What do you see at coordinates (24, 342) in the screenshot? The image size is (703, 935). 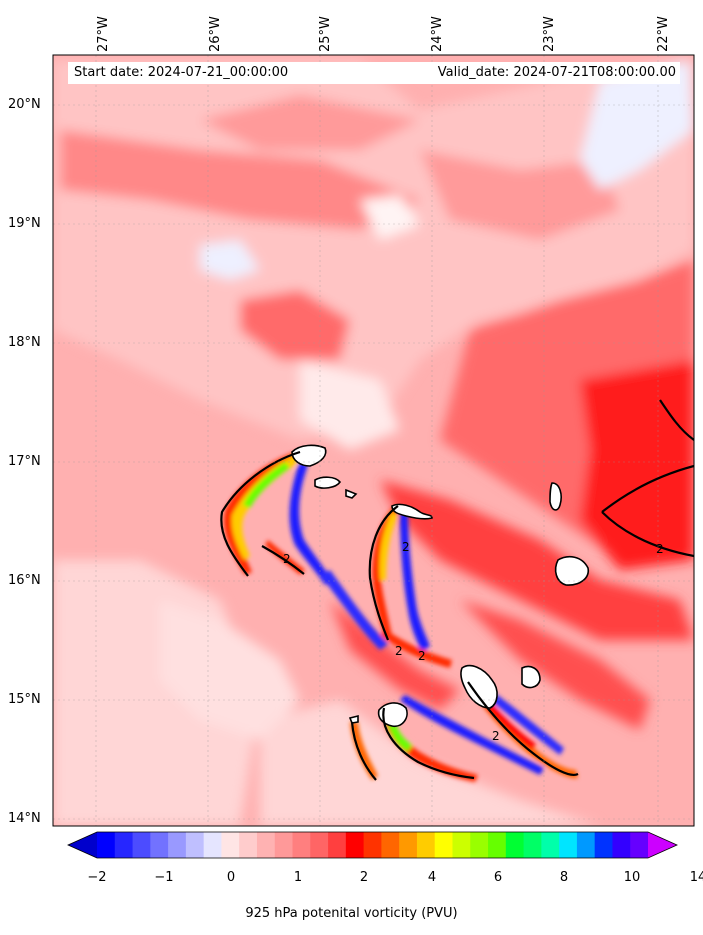 I see `lat-tick-18n: 18°N` at bounding box center [24, 342].